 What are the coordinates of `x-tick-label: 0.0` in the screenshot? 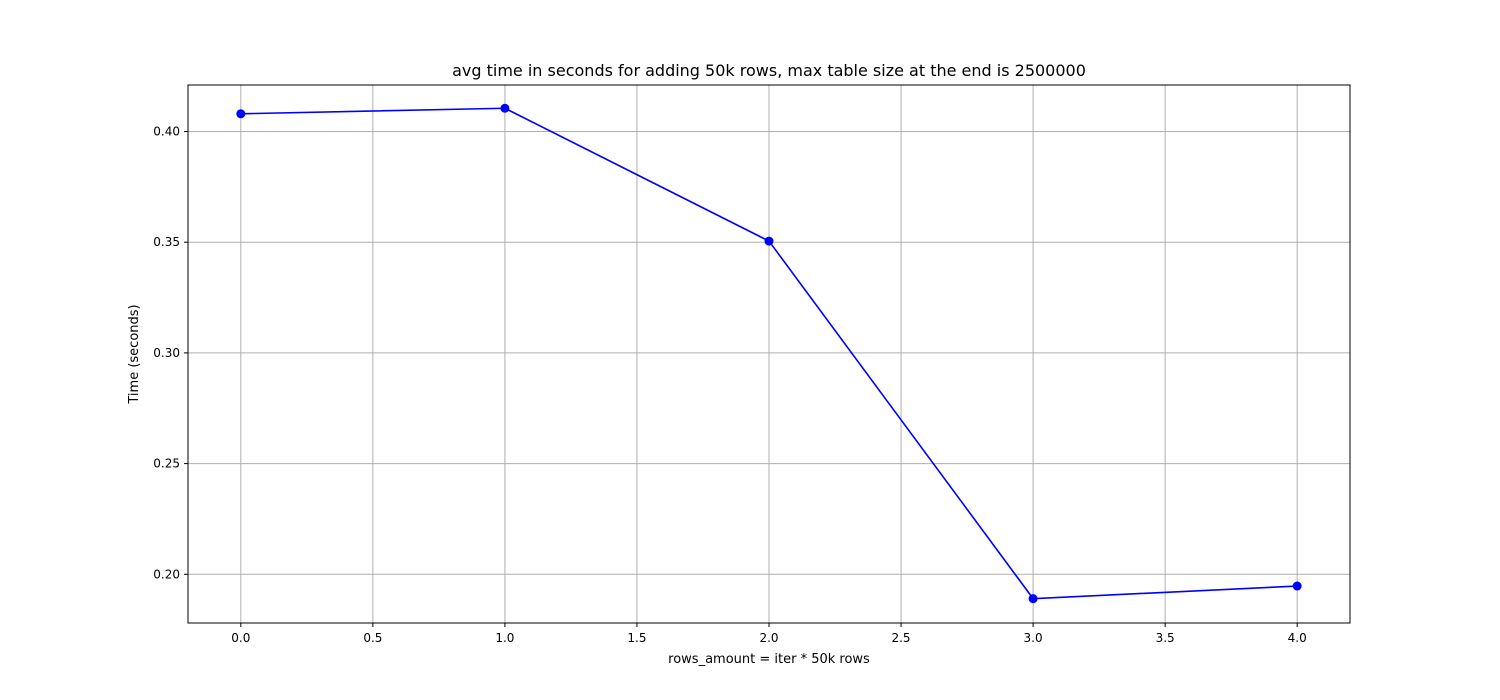 It's located at (240, 638).